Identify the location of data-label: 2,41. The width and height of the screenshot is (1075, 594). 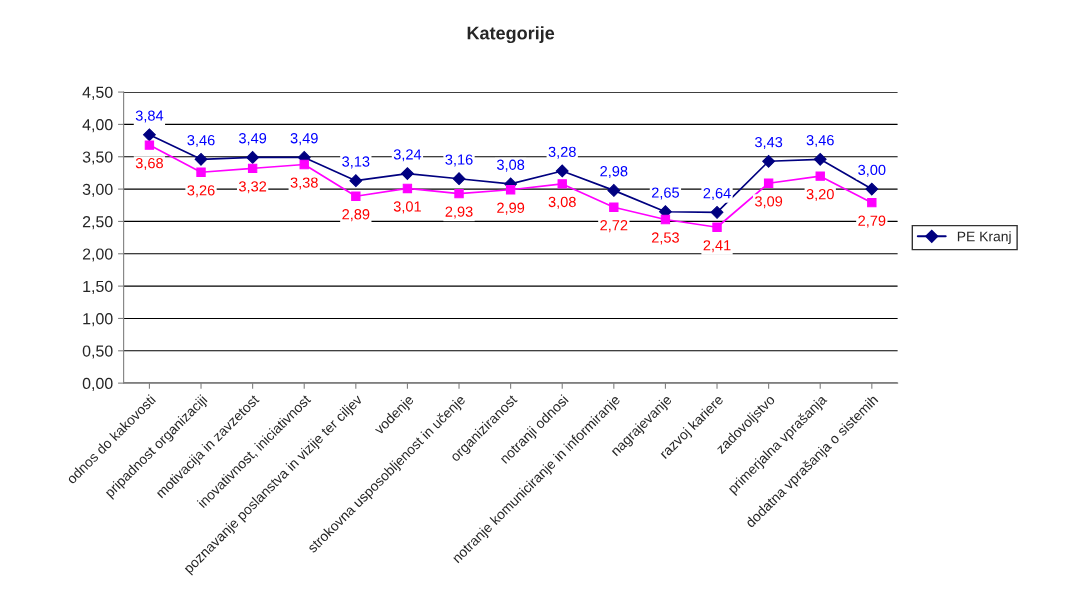
(717, 246).